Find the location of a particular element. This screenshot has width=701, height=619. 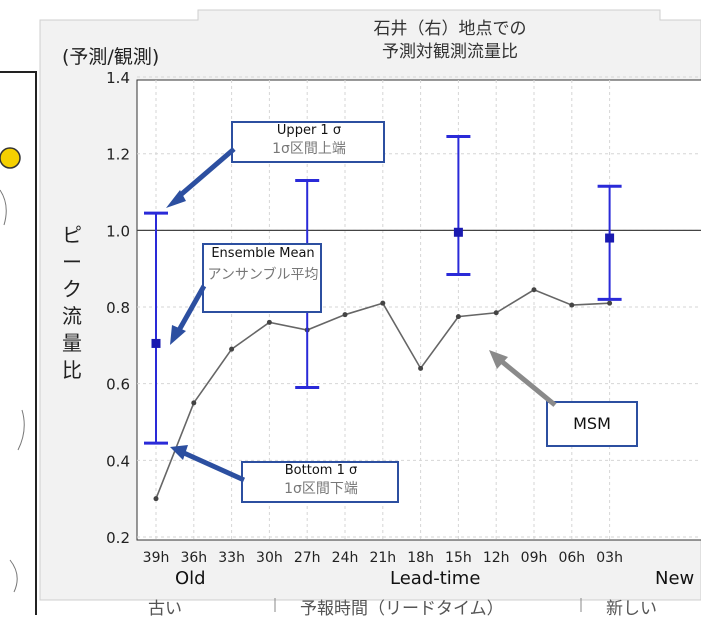

y-tick-label: 1.4 is located at coordinates (118, 78).